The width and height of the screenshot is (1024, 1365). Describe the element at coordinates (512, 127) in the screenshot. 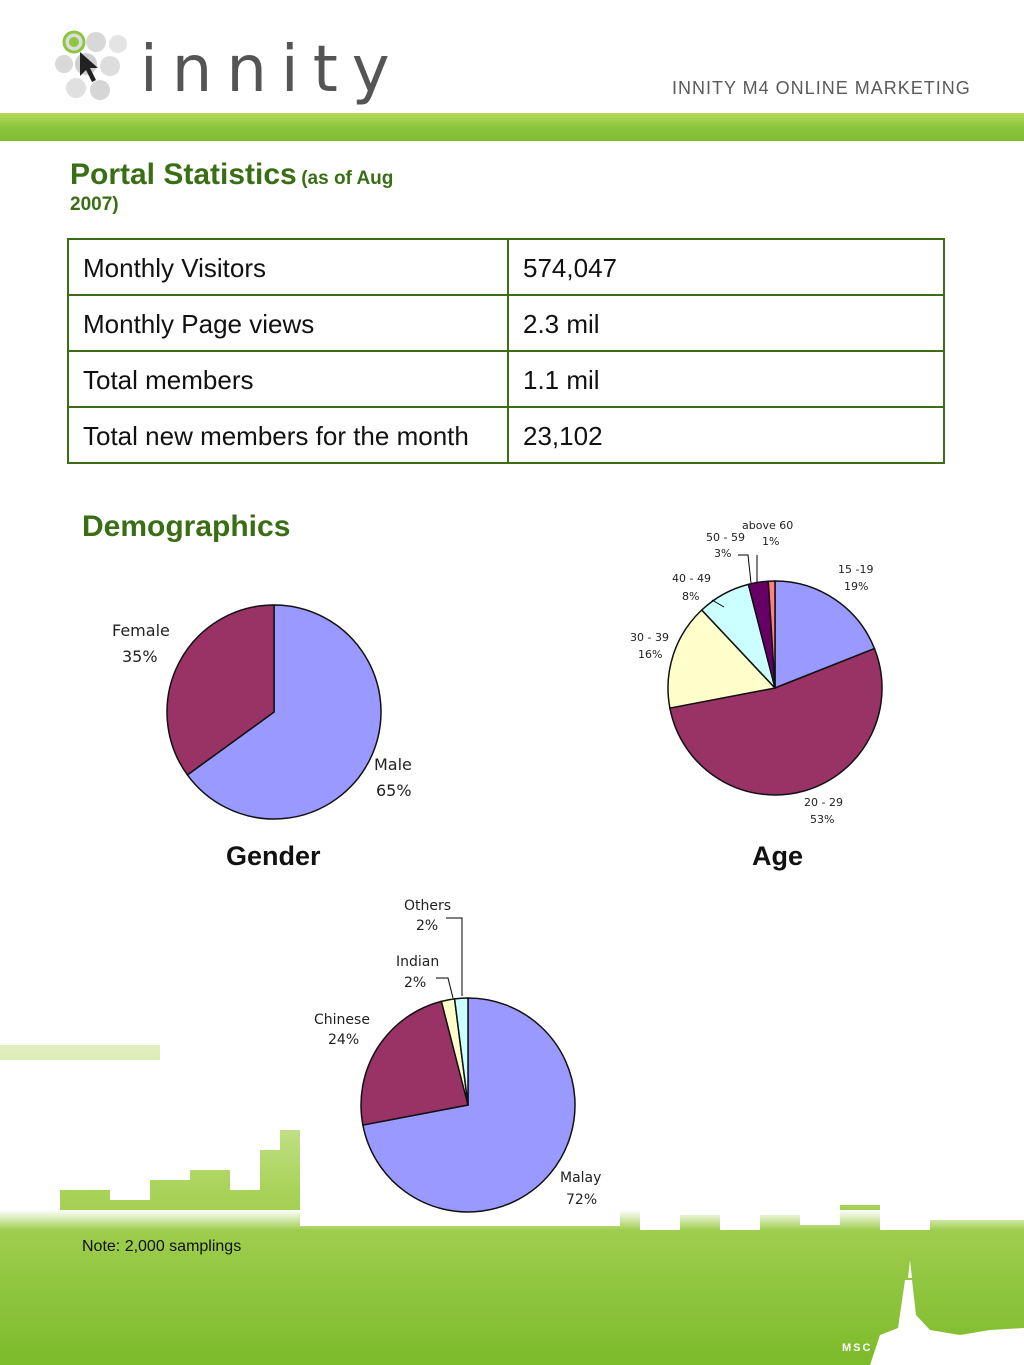

I see `header-green-bar` at that location.